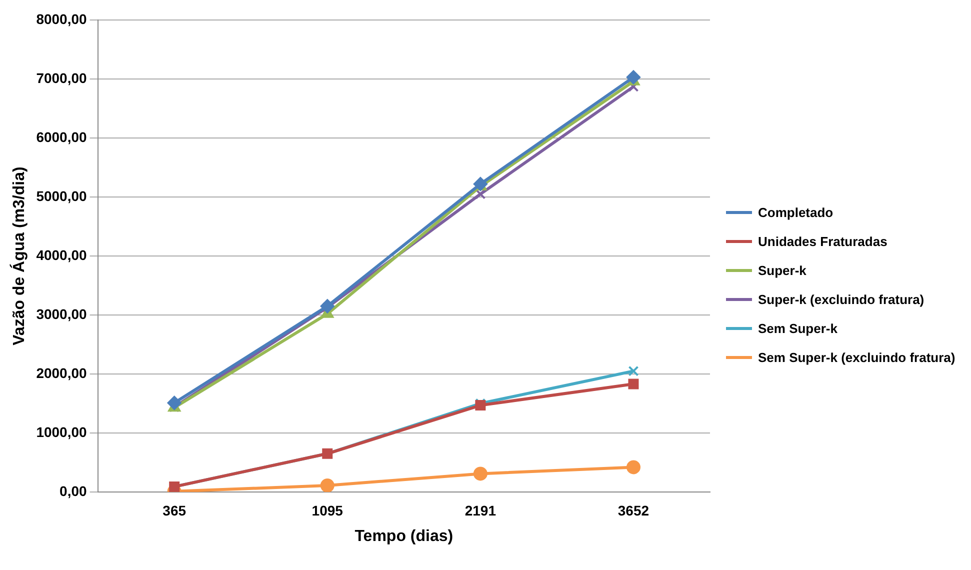 This screenshot has width=971, height=570. Describe the element at coordinates (798, 328) in the screenshot. I see `legend-label: Sem Super-k` at that location.